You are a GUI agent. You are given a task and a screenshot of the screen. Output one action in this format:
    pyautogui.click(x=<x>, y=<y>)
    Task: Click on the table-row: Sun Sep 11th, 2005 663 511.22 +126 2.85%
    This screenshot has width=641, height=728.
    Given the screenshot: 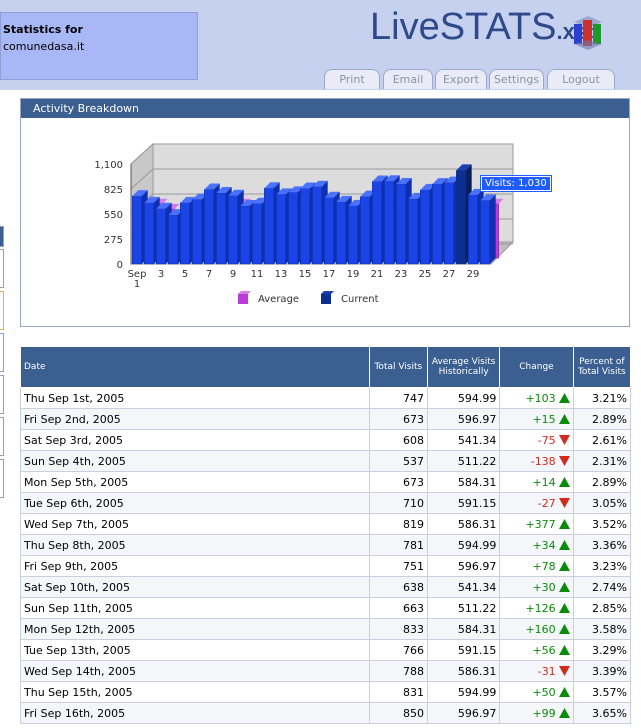 What is the action you would take?
    pyautogui.click(x=326, y=608)
    